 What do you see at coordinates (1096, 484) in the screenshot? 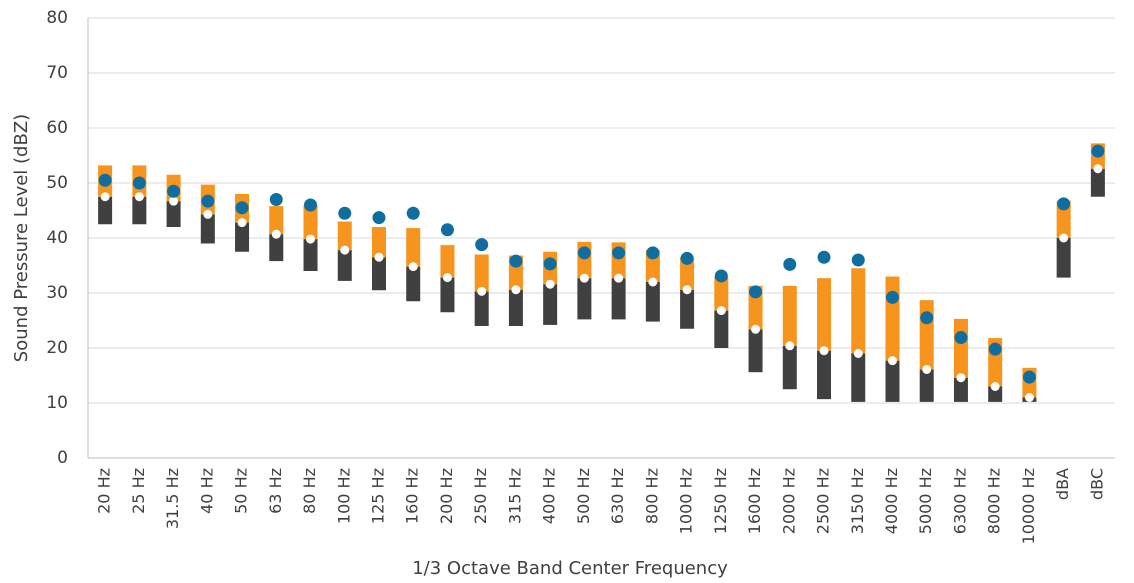
I see `x-tick-label: dBC` at bounding box center [1096, 484].